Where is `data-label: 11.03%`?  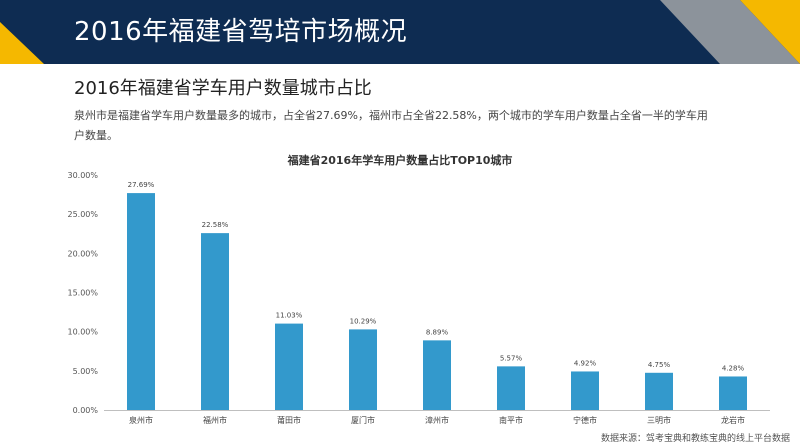
data-label: 11.03% is located at coordinates (289, 316).